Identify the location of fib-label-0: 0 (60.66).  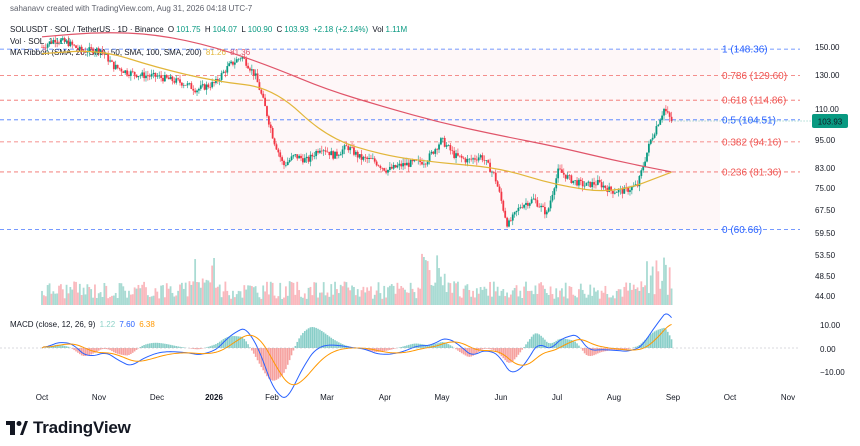
(742, 230).